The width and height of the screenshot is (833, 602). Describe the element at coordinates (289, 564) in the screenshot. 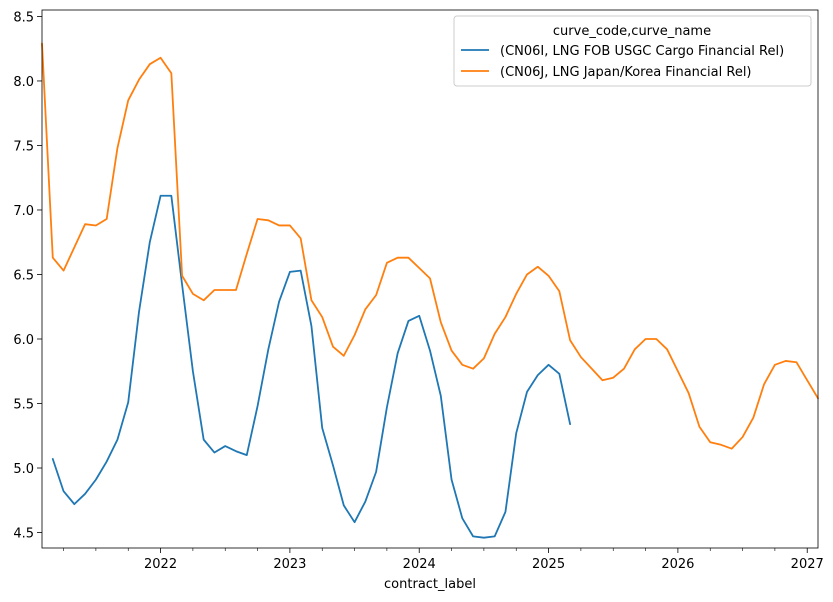

I see `x-tick-label: 2023` at that location.